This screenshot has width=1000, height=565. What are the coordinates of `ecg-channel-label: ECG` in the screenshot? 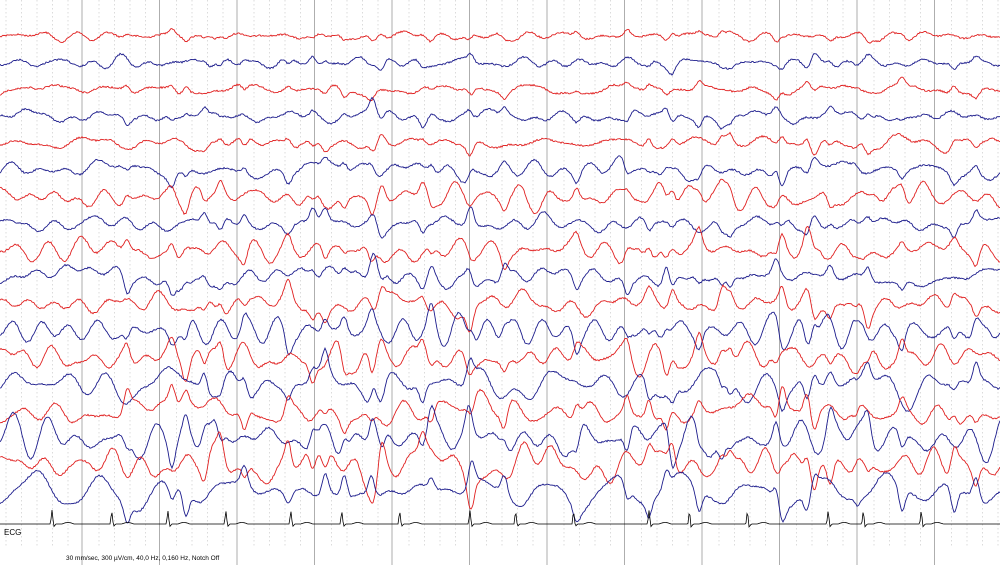 It's located at (13, 532).